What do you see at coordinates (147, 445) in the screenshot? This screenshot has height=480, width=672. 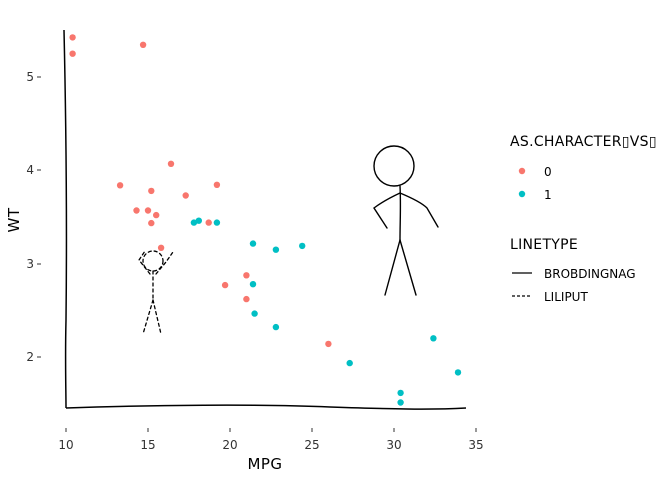 I see `x-tick-label: 15` at bounding box center [147, 445].